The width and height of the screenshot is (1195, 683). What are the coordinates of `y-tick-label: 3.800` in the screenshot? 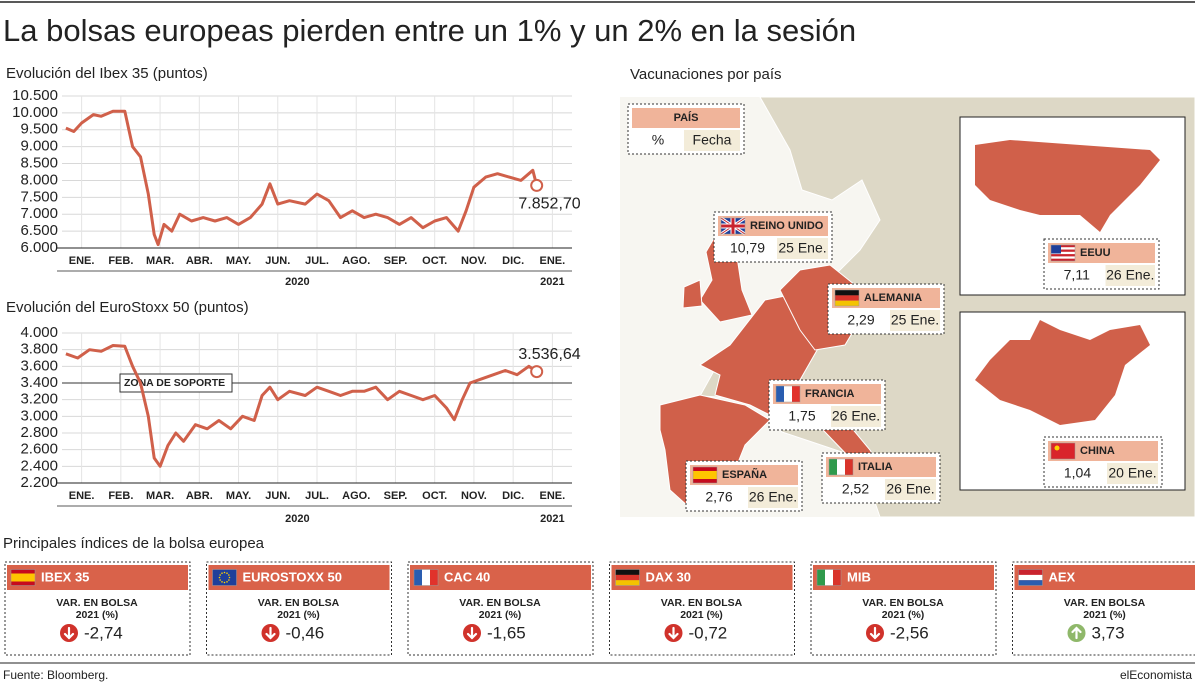 It's located at (39, 349).